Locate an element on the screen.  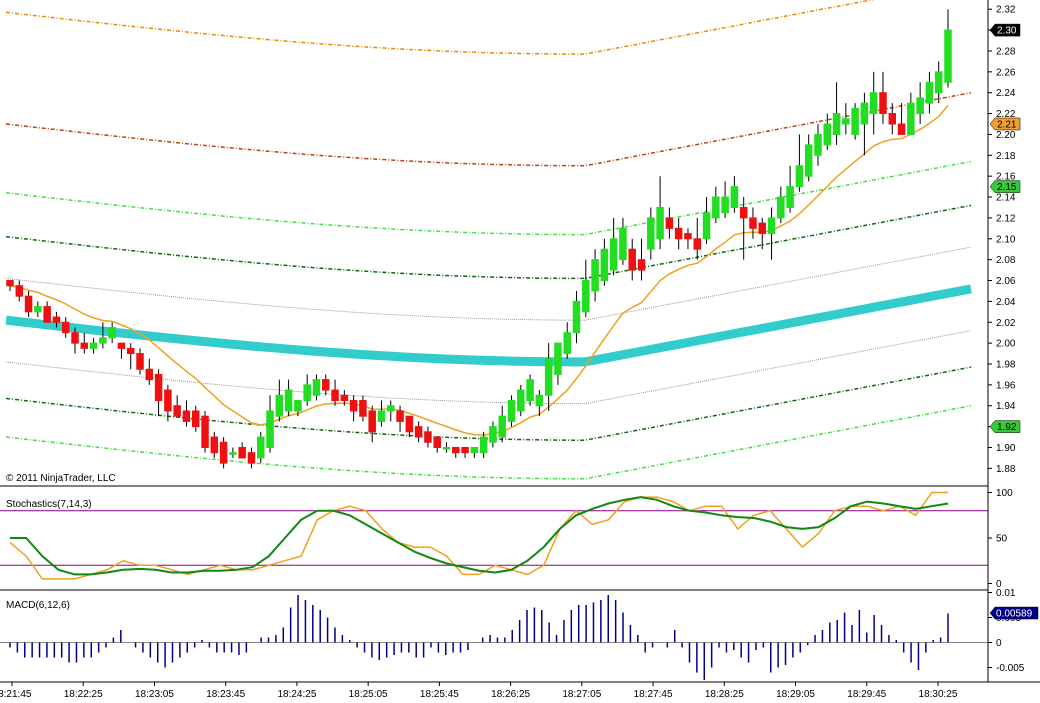
y-tick-label: 0 is located at coordinates (999, 643).